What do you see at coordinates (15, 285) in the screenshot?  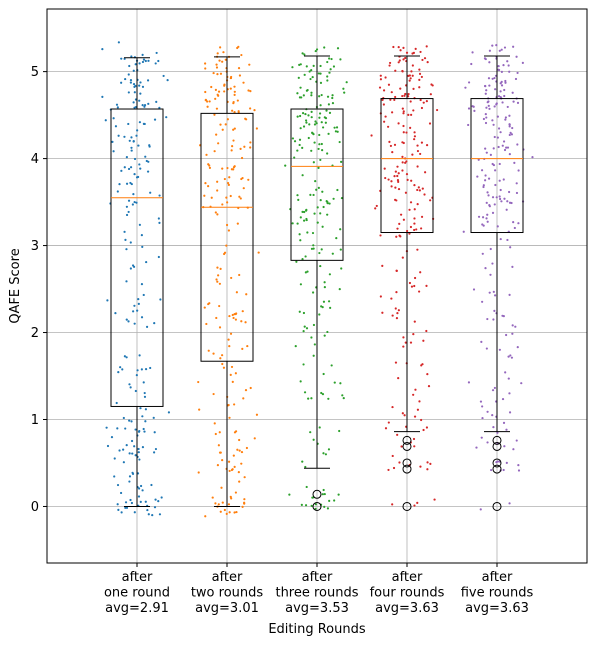 I see `y-axis-label: QAFE Score` at bounding box center [15, 285].